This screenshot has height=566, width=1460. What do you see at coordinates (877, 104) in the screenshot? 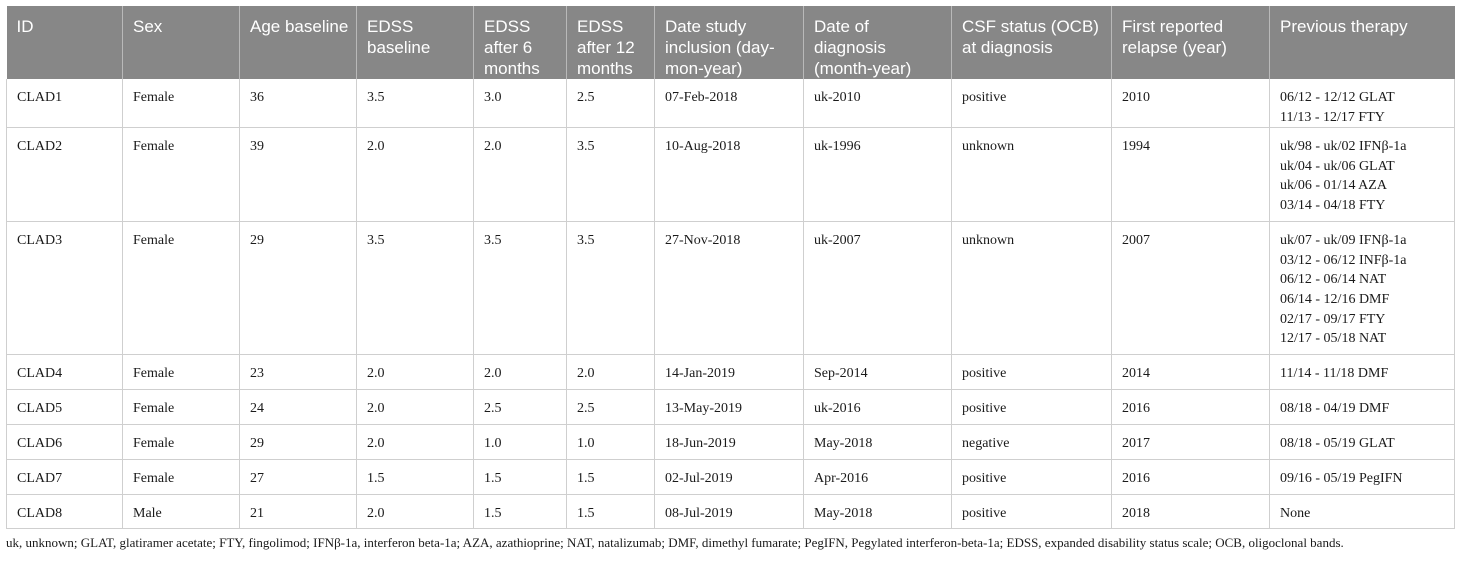
I see `table-cell: uk-2010` at bounding box center [877, 104].